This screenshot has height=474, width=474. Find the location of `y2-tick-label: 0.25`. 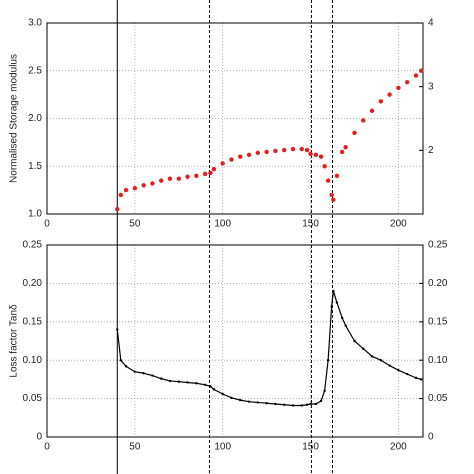

y2-tick-label: 0.25 is located at coordinates (438, 245).